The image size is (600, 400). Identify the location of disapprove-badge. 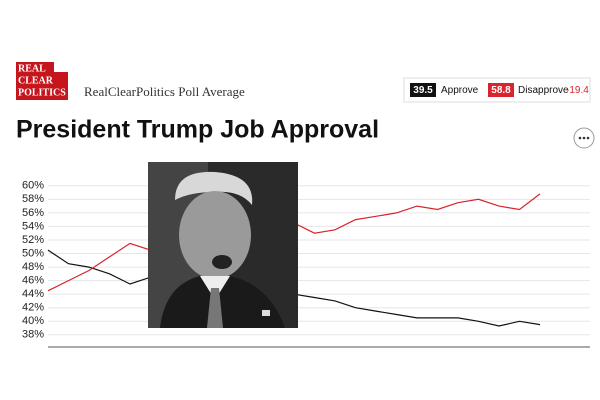
(501, 90).